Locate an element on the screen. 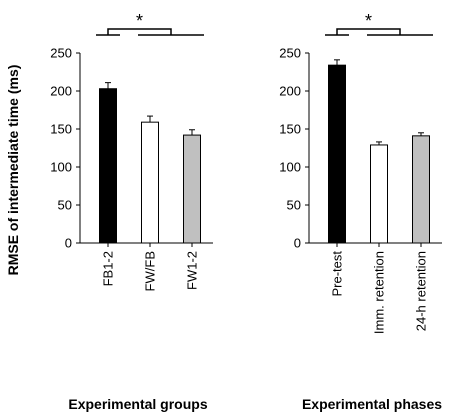 The height and width of the screenshot is (414, 454). category-label: FW1-2 is located at coordinates (192, 270).